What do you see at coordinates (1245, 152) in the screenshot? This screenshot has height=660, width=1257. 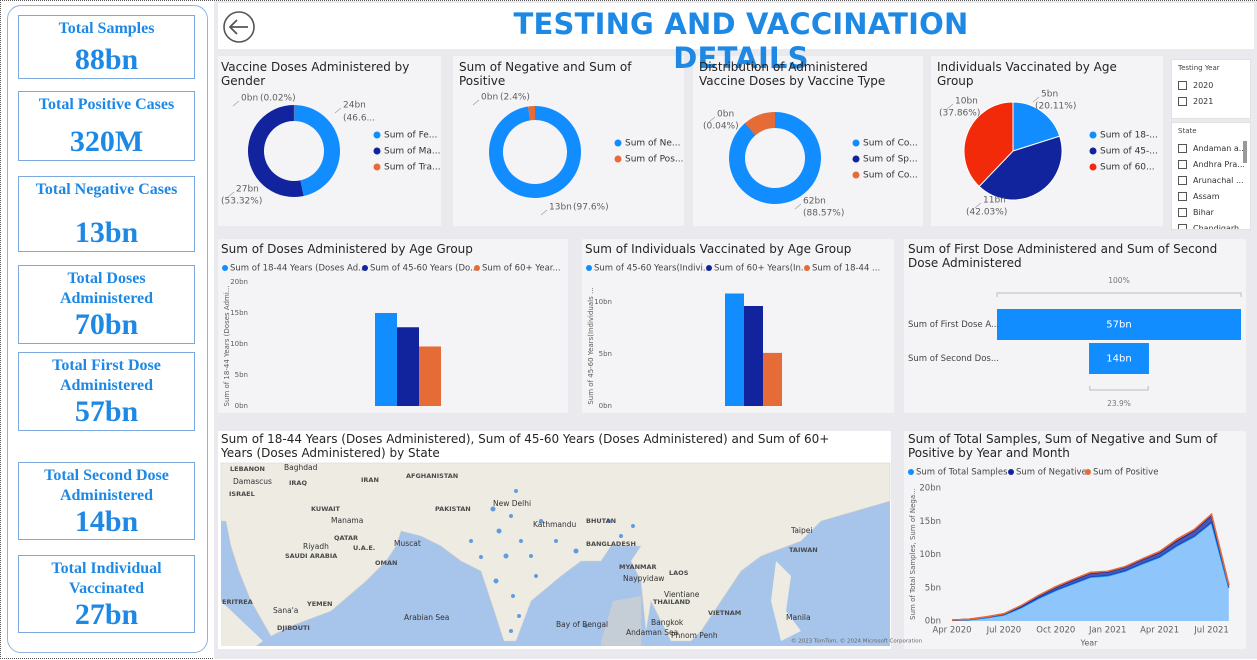 I see `scrollbar` at bounding box center [1245, 152].